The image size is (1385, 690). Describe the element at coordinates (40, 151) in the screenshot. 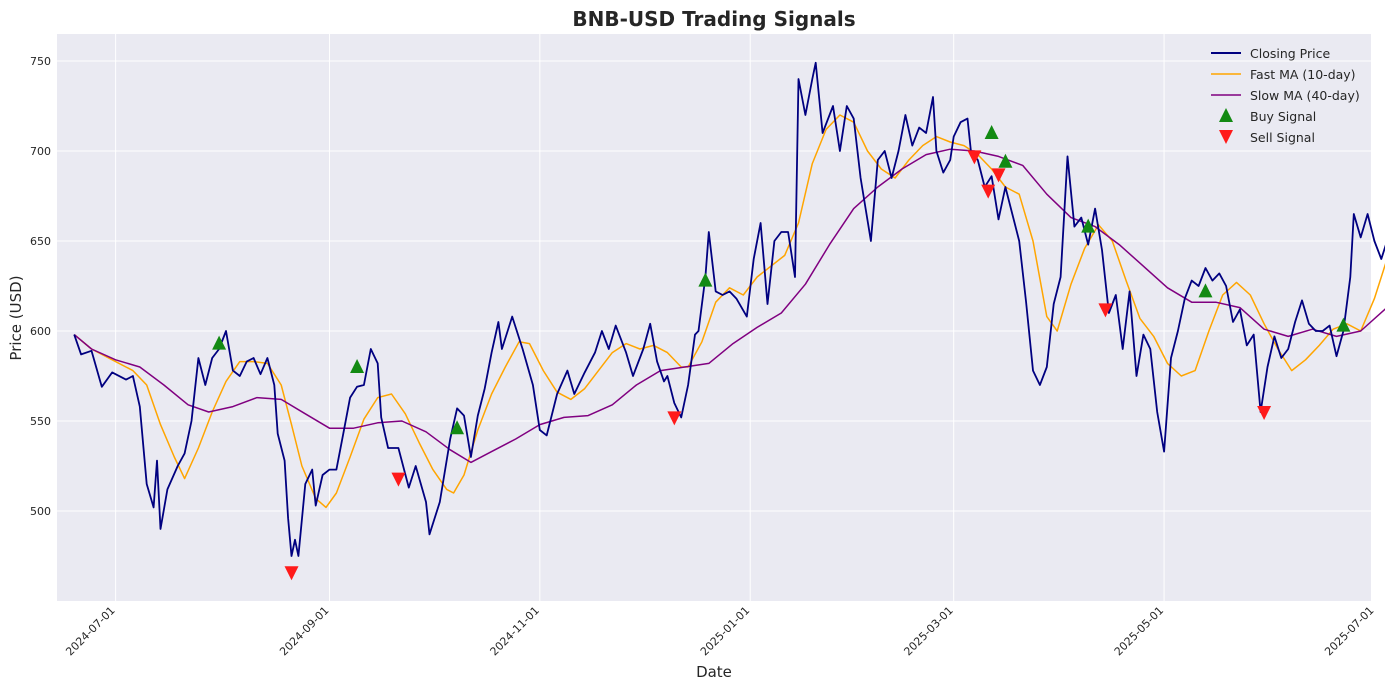

I see `y-tick-label: 700` at that location.